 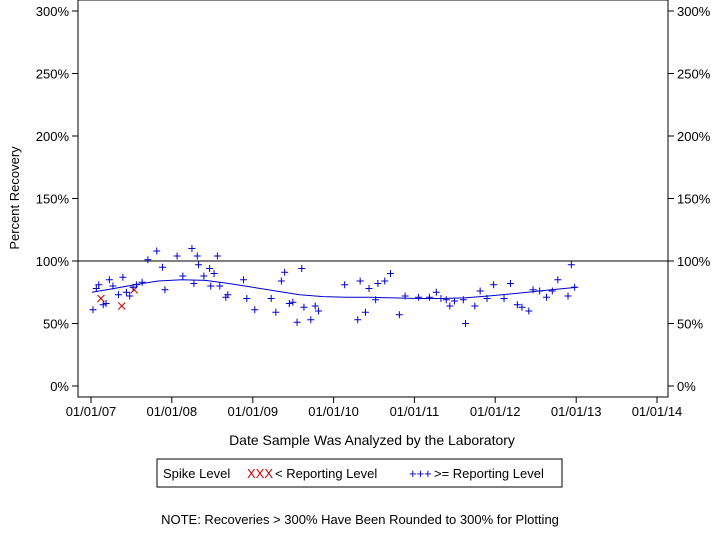 What do you see at coordinates (91, 411) in the screenshot?
I see `x-tick-label: 01/01/07` at bounding box center [91, 411].